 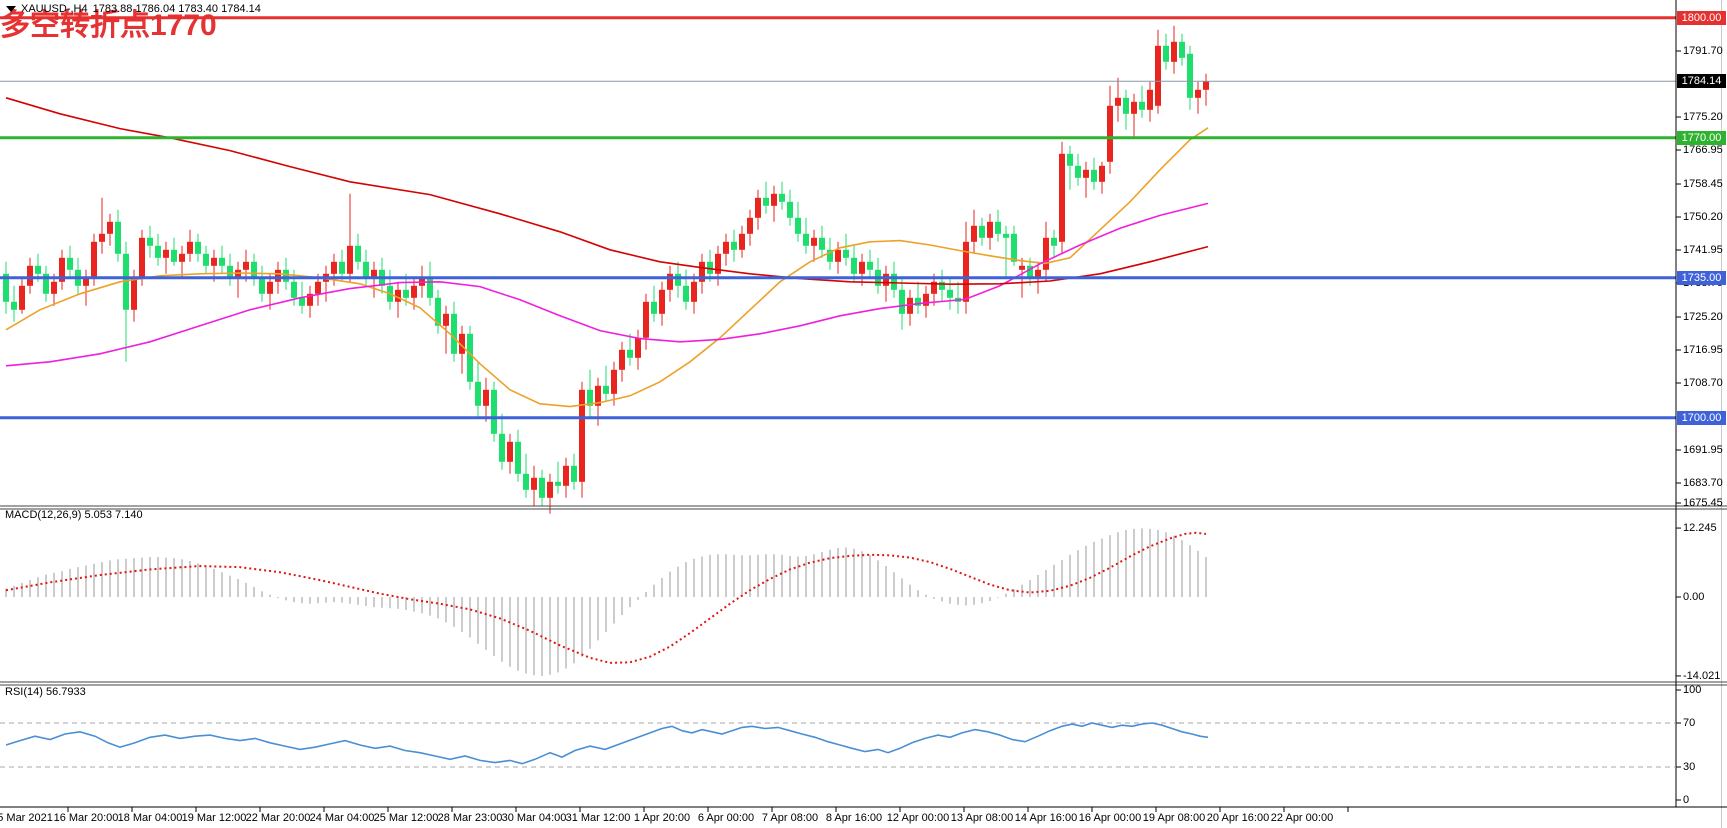 I want to click on price-axis-label: 1758.45, so click(x=1703, y=184).